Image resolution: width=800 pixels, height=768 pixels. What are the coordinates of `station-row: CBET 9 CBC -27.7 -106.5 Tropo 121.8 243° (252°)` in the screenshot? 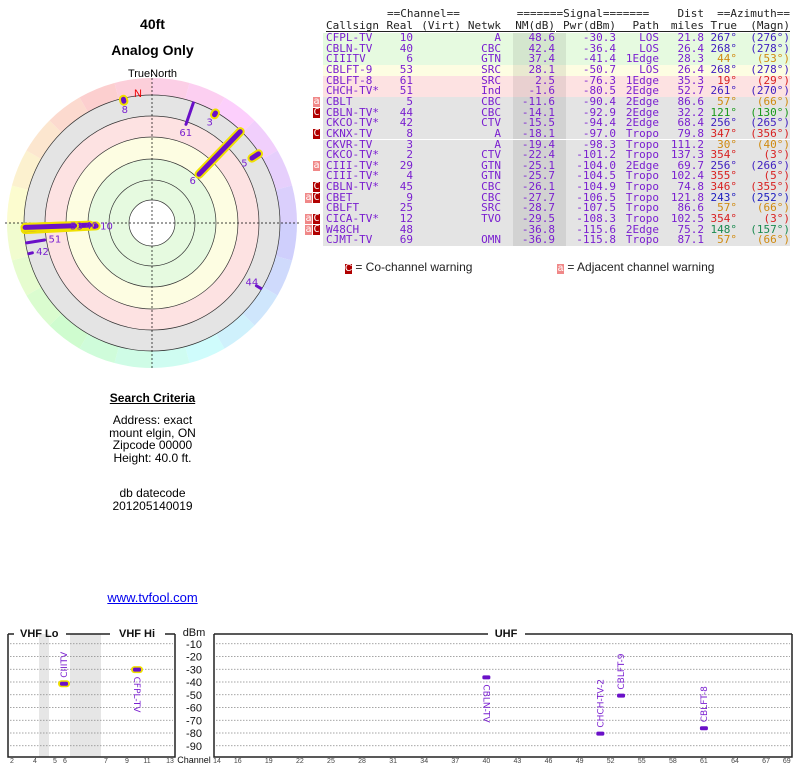 It's located at (556, 197).